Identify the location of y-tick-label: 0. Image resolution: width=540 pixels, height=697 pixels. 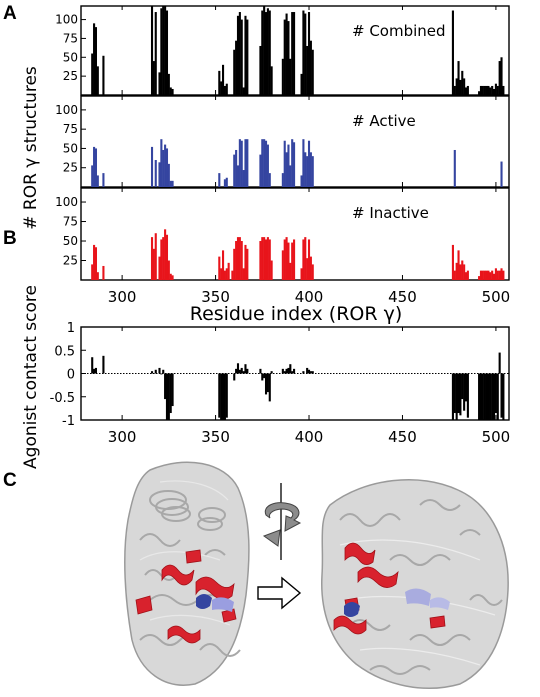
(71, 375).